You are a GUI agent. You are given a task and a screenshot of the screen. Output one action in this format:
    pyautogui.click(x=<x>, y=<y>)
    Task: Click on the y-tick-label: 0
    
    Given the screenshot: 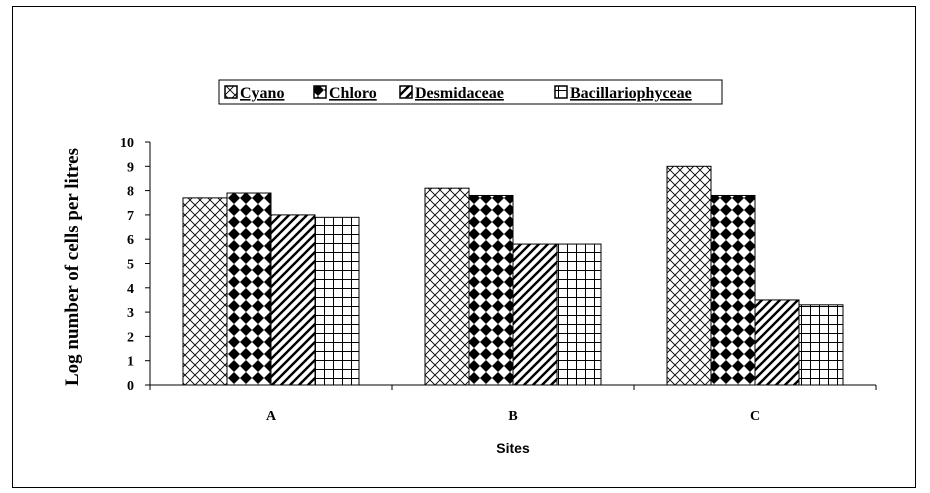 What is the action you would take?
    pyautogui.click(x=130, y=386)
    